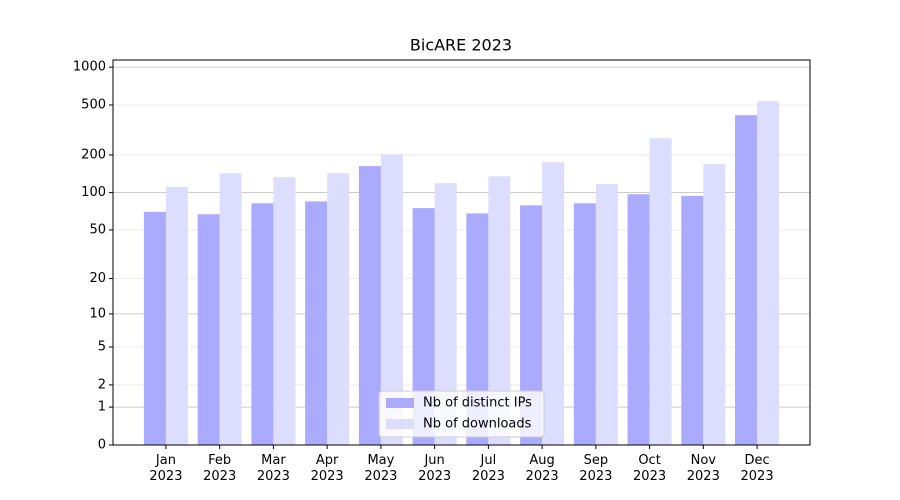 The height and width of the screenshot is (500, 900). I want to click on legend-label: Nb of downloads, so click(477, 424).